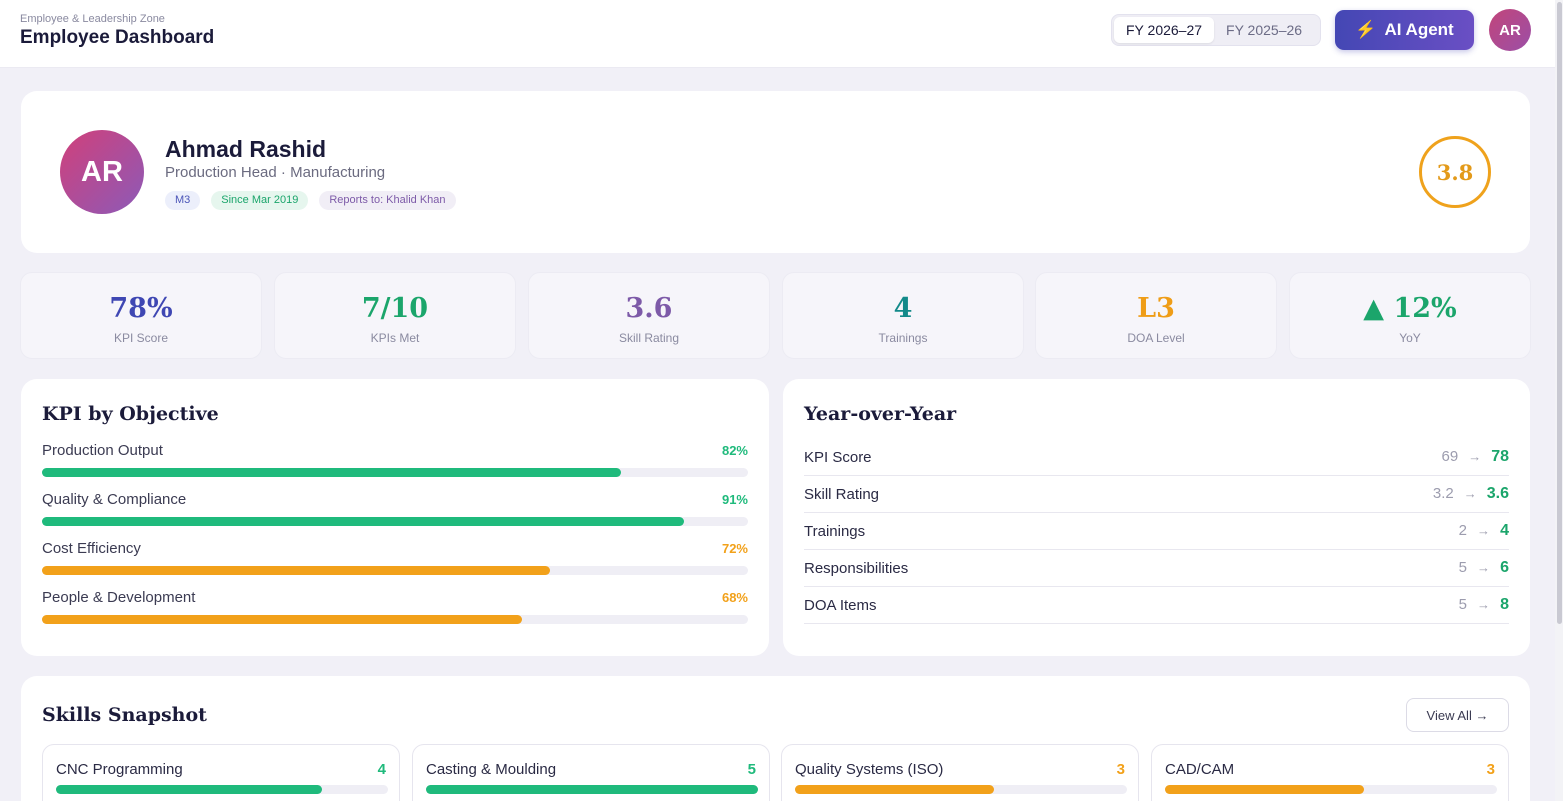  Describe the element at coordinates (1504, 604) in the screenshot. I see `yoy-current-value: 8` at that location.